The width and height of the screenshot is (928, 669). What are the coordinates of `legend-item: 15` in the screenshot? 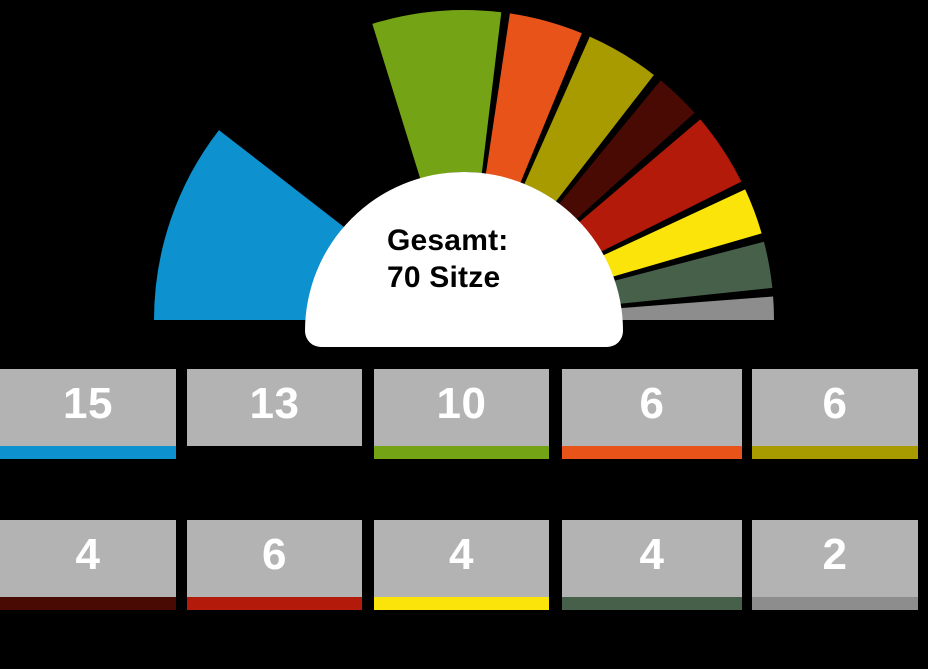 It's located at (88, 414).